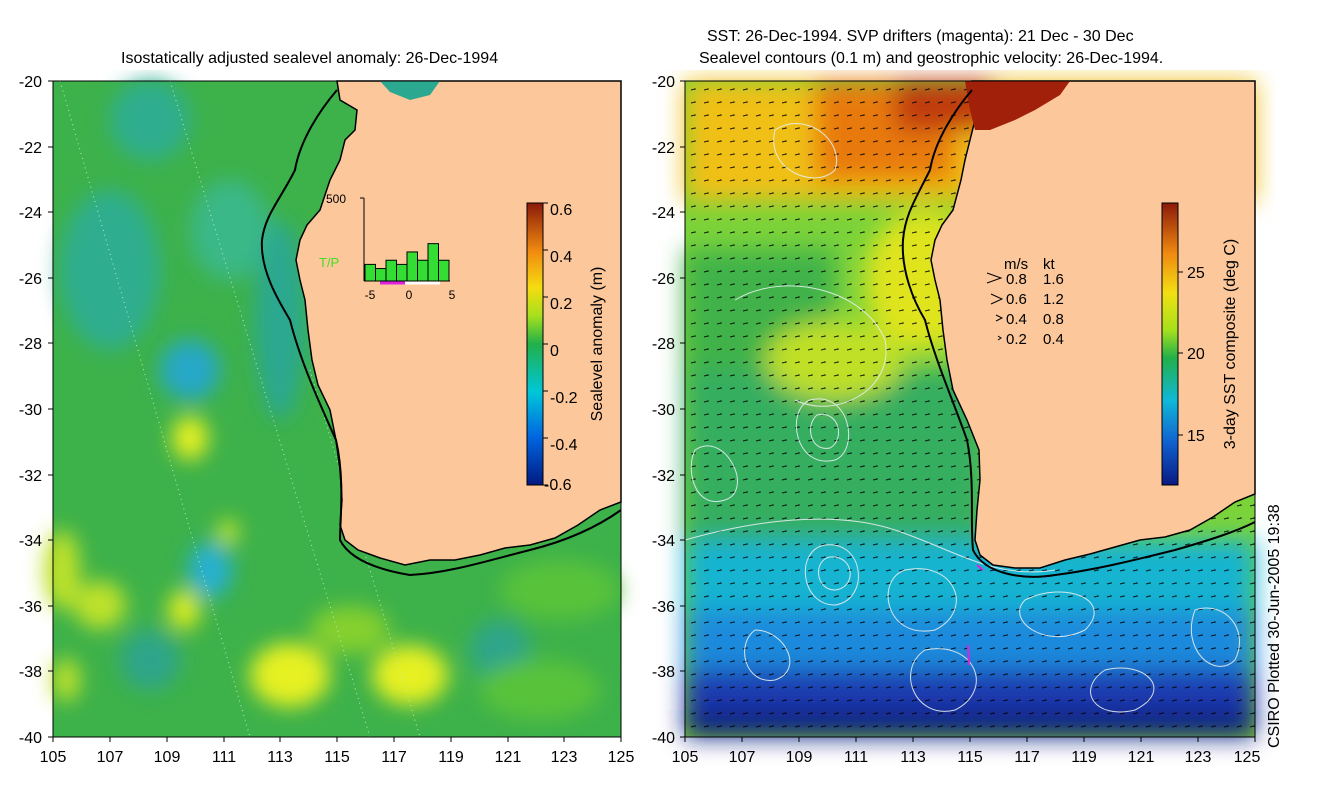  Describe the element at coordinates (685, 757) in the screenshot. I see `right-x-tick-0: 105` at that location.